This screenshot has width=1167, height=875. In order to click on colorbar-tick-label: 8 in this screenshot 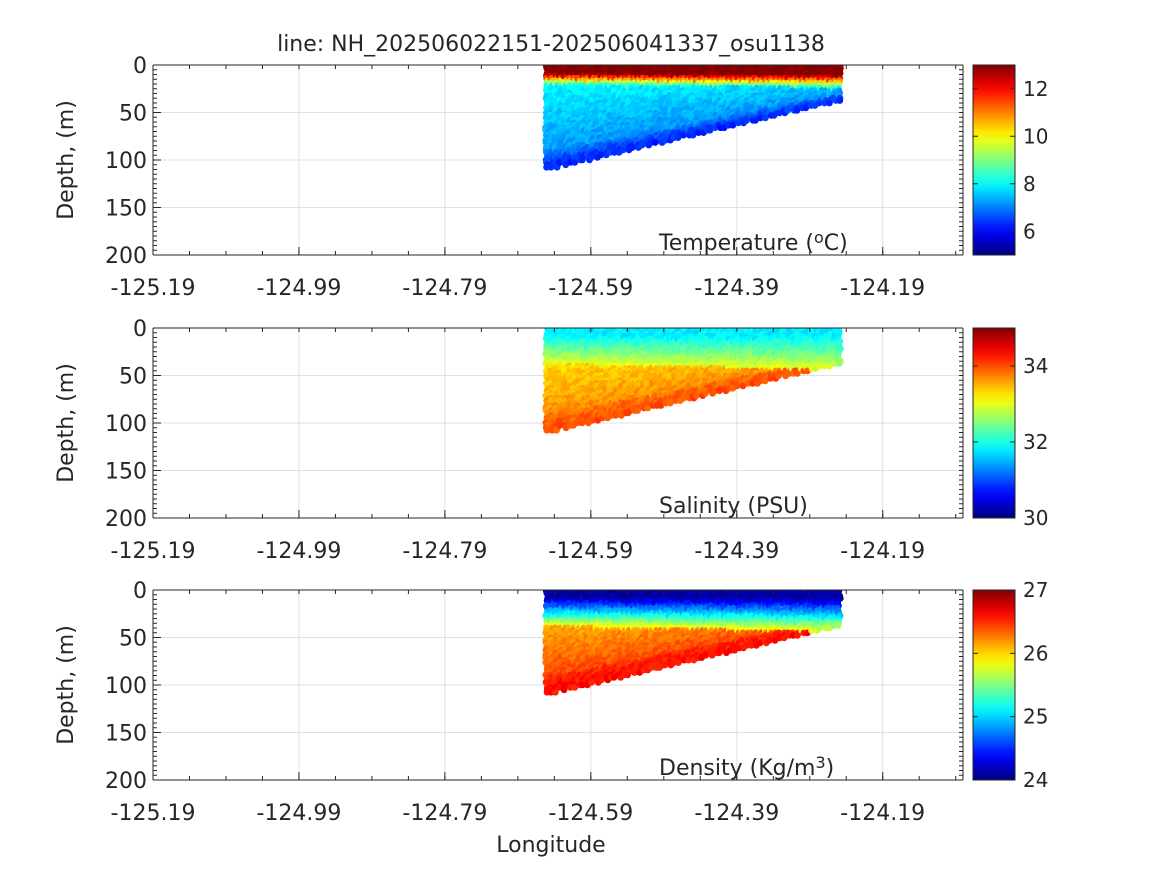, I will do `click(1029, 184)`.